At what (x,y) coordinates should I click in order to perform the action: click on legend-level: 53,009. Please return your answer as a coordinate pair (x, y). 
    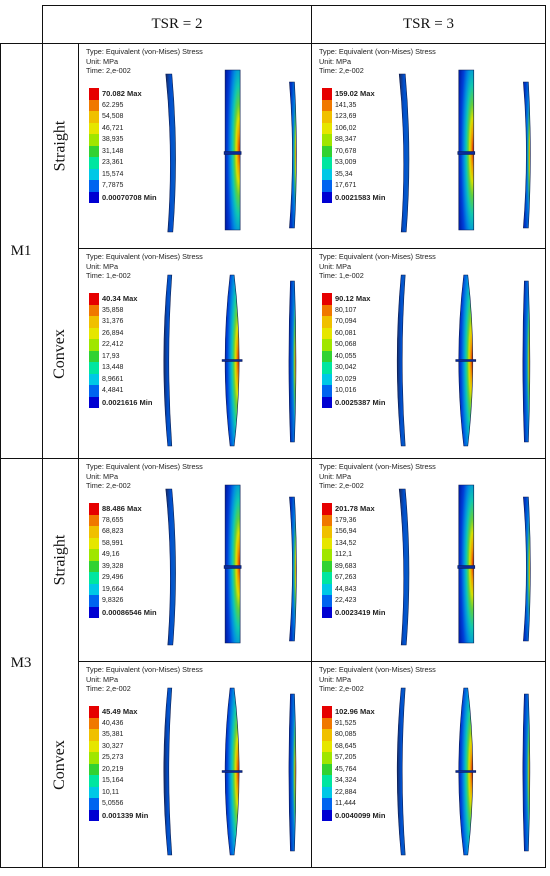
    Looking at the image, I should click on (353, 163).